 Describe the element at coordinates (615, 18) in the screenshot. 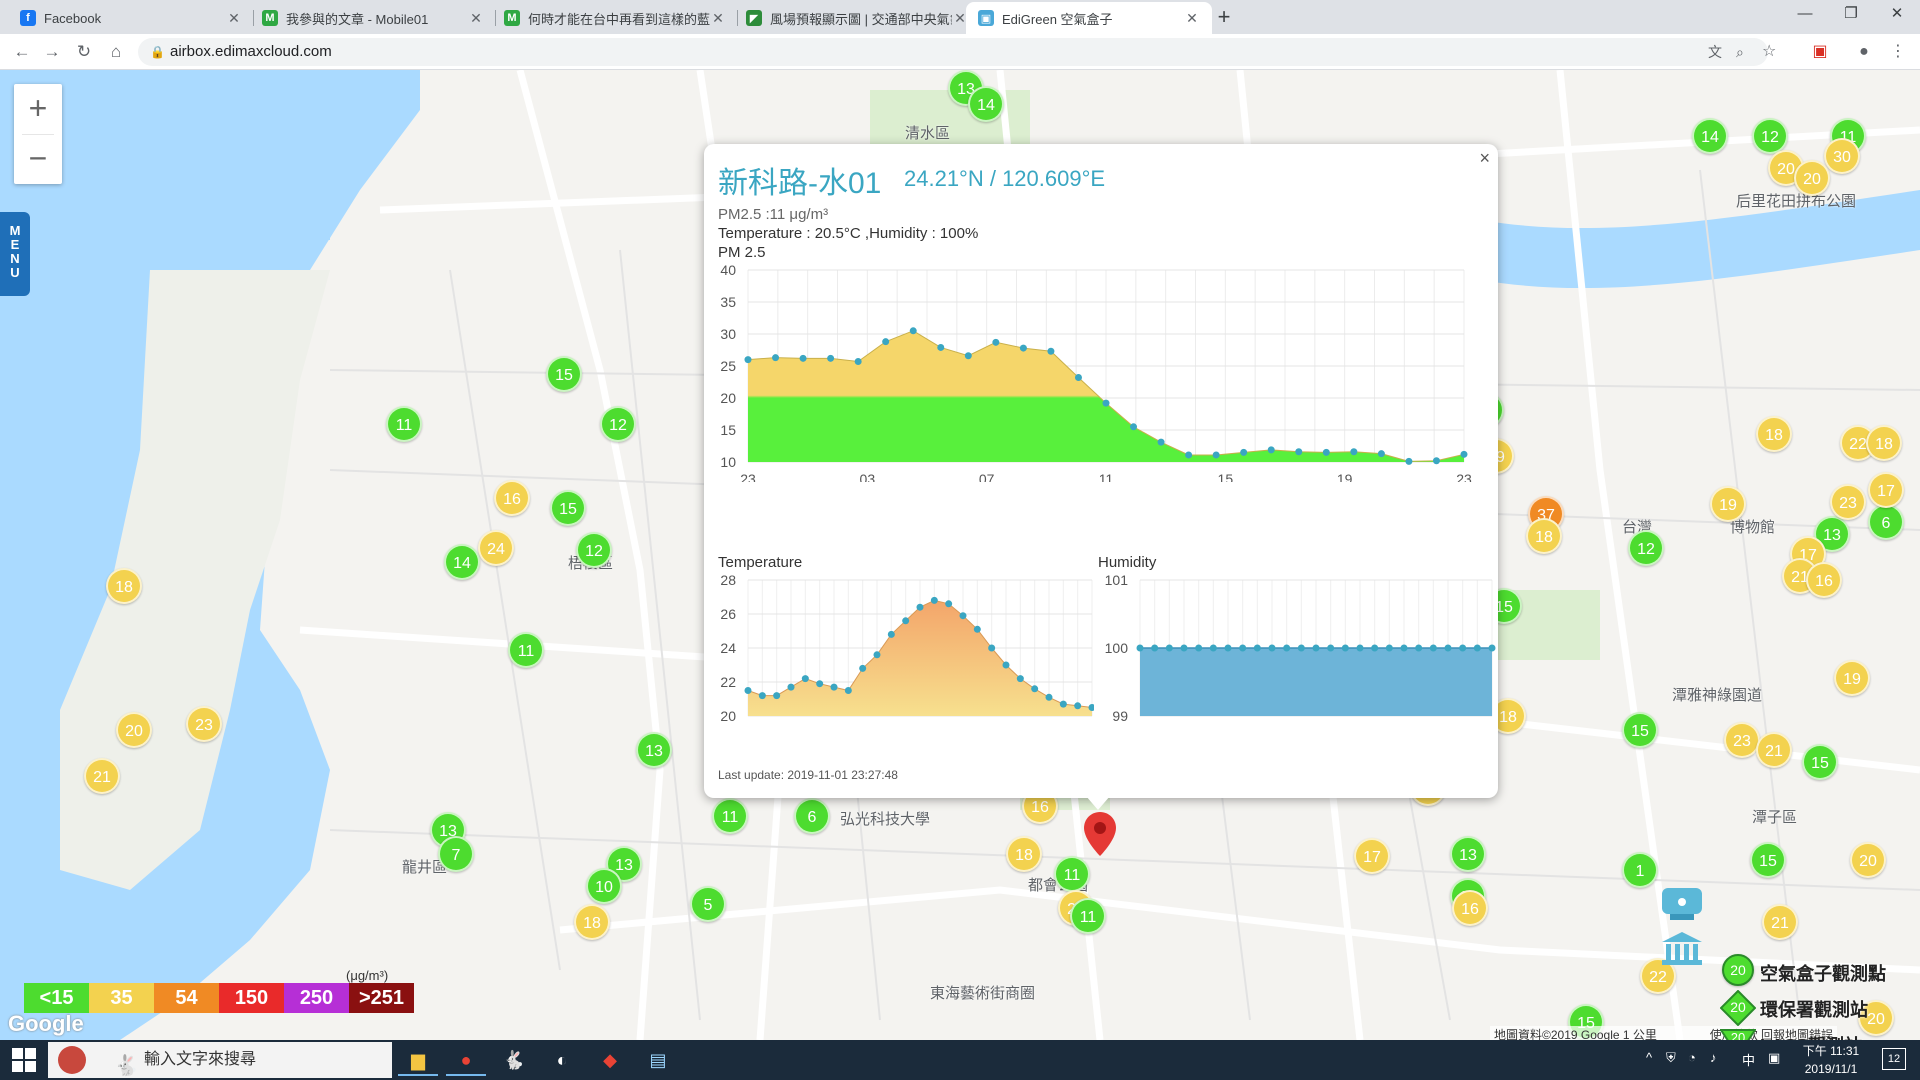

I see `tab-mobile01-bluesky: M 何時才能在台中再看到這樣的藍天 ✕` at that location.